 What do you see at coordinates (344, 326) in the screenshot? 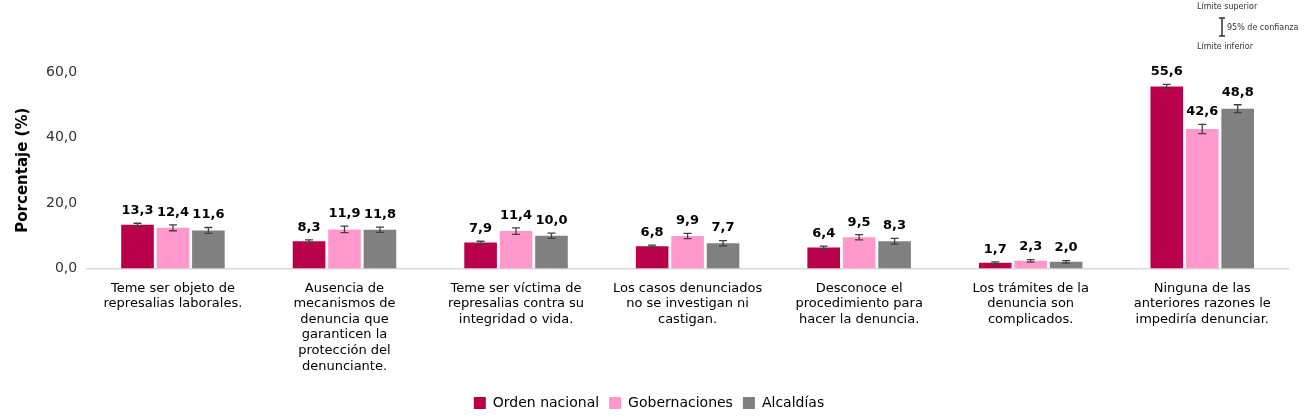
I see `x-tick-label: Ausencia de mecanismos de denuncia que garanticen la protección del denunciante.` at bounding box center [344, 326].